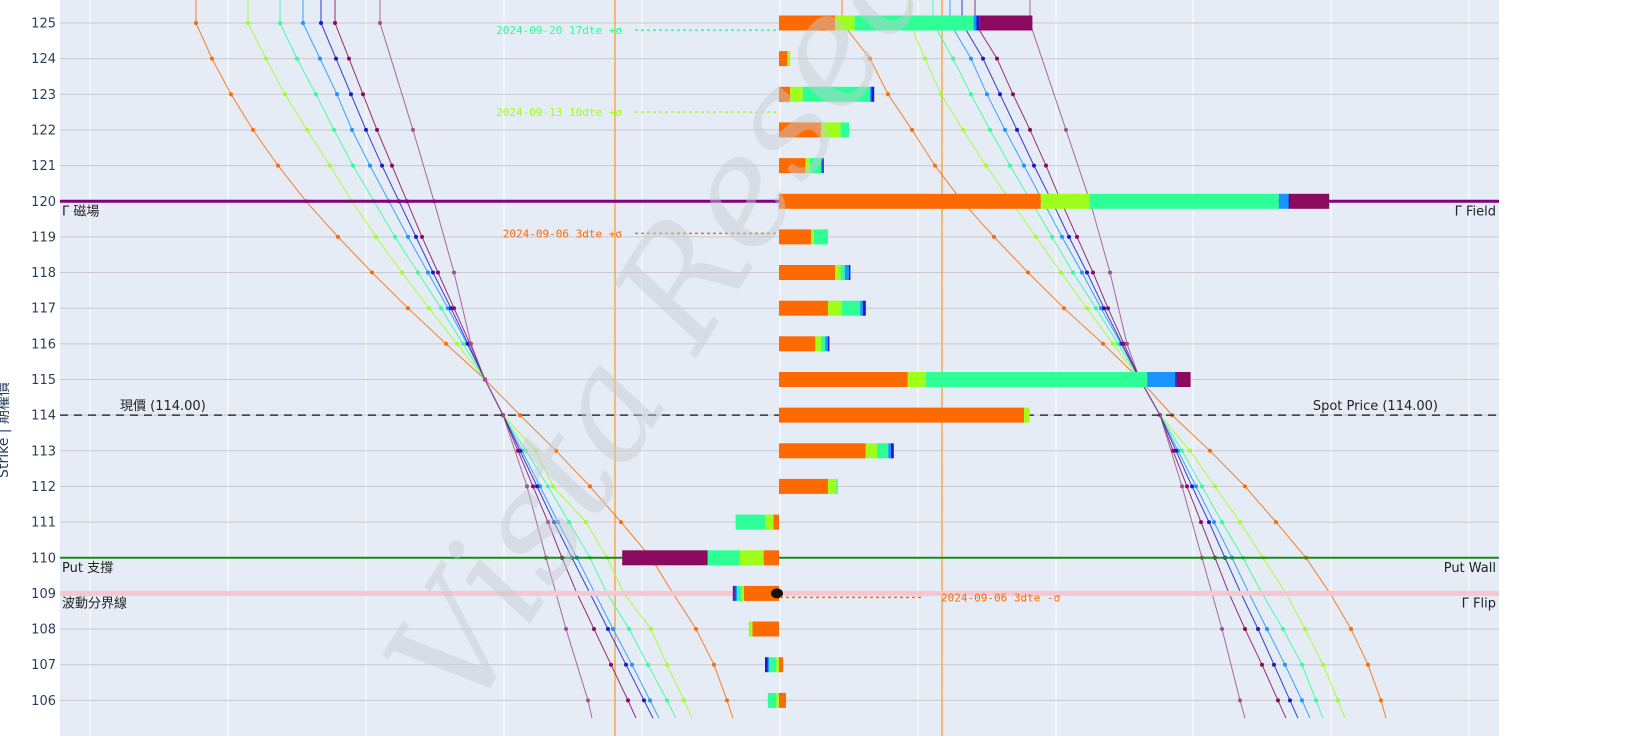 The image size is (1641, 736). Describe the element at coordinates (43, 451) in the screenshot. I see `y-tick-label: 113` at that location.